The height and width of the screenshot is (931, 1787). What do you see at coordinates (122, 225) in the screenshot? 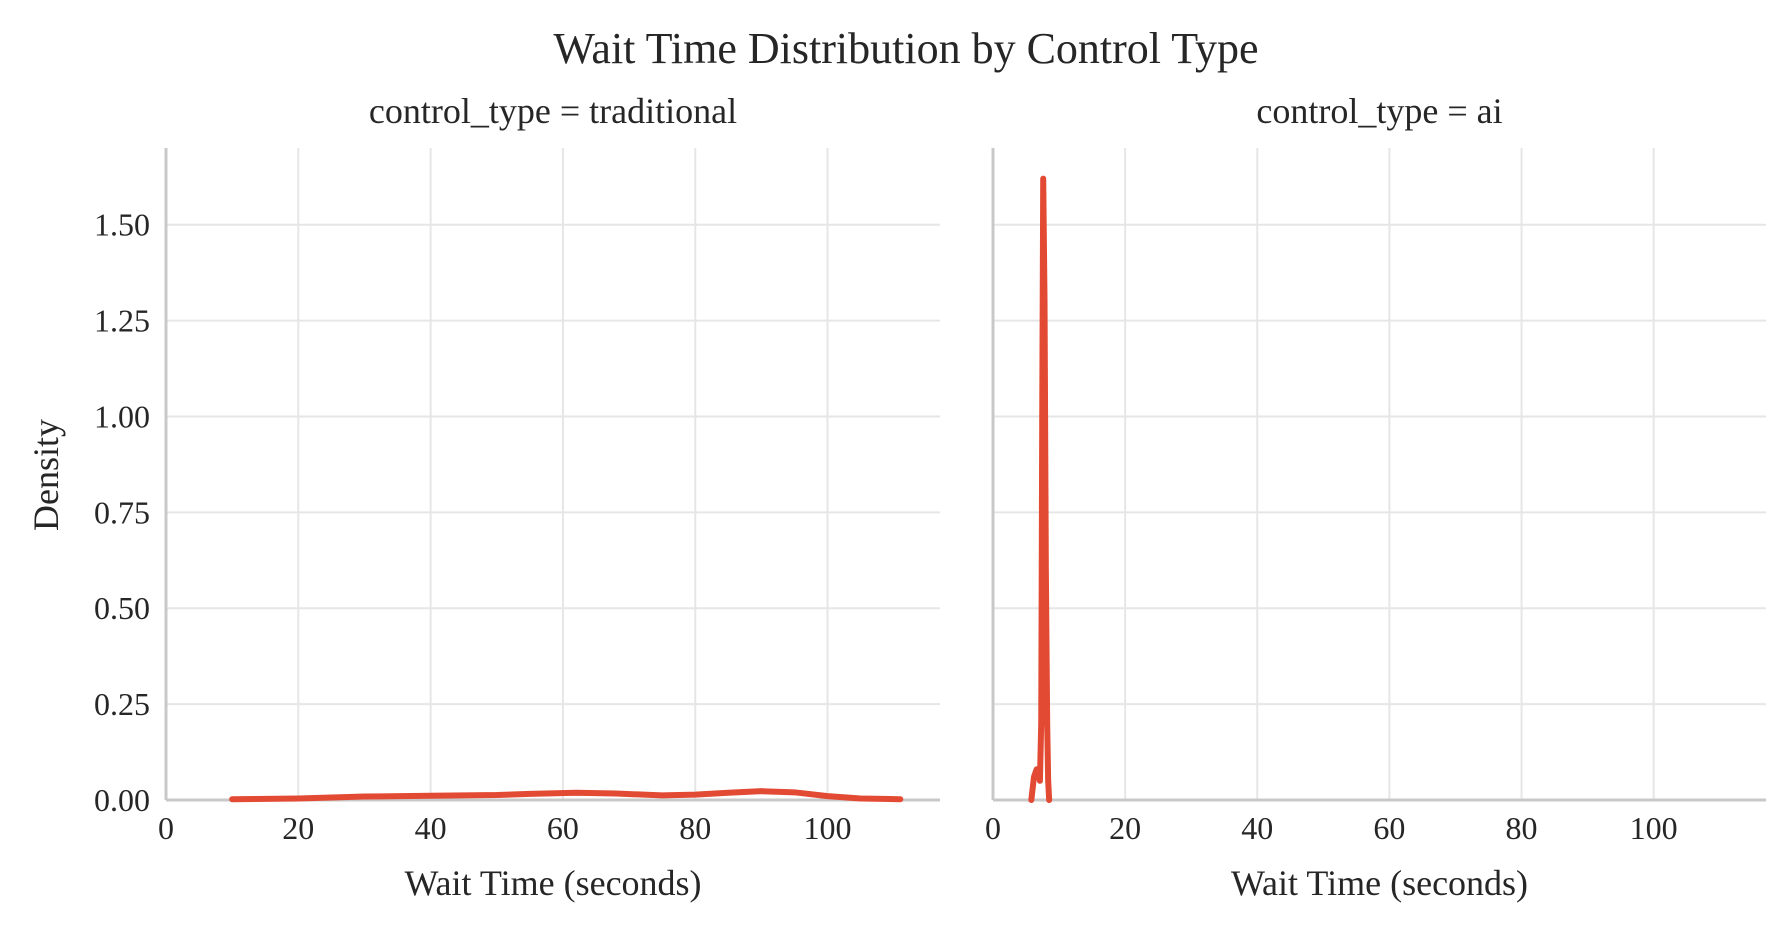
I see `y-tick-label: 1.50` at bounding box center [122, 225].